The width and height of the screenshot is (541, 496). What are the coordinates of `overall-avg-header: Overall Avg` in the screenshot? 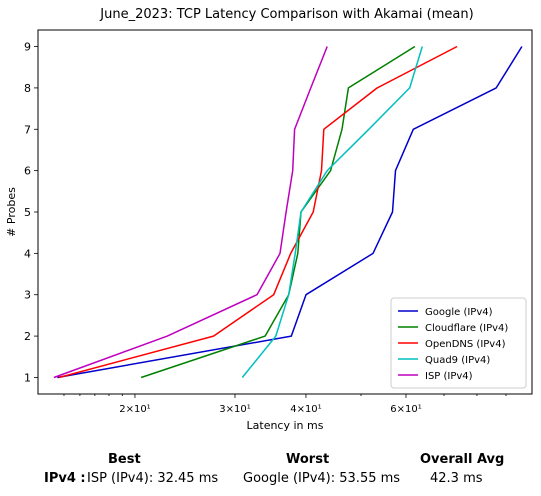 It's located at (462, 459).